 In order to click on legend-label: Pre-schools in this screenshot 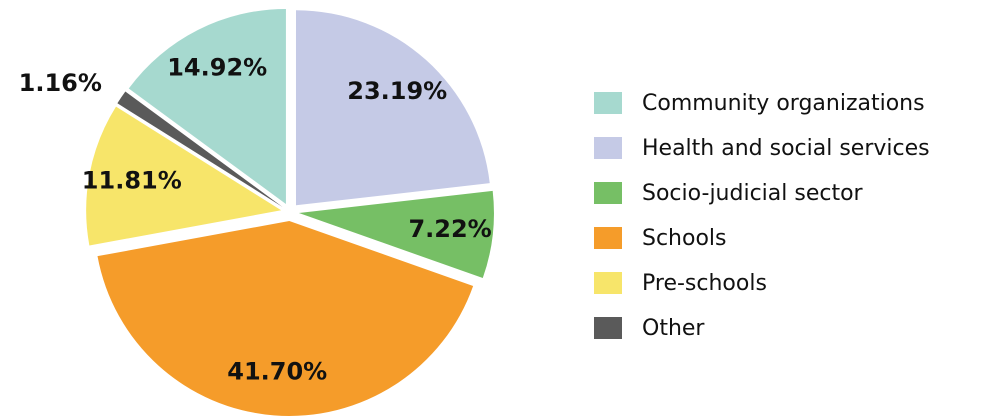, I will do `click(704, 283)`.